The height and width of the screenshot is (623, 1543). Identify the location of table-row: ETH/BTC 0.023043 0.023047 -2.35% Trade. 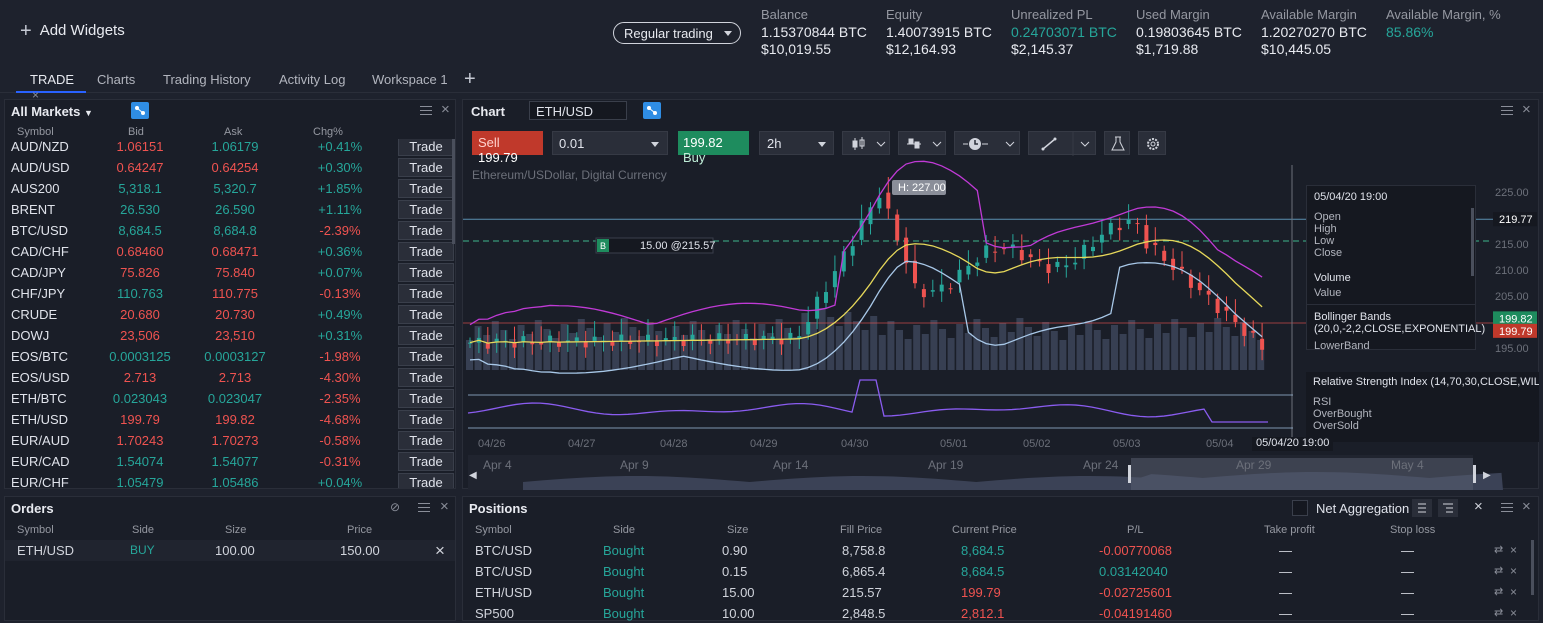
(230, 398).